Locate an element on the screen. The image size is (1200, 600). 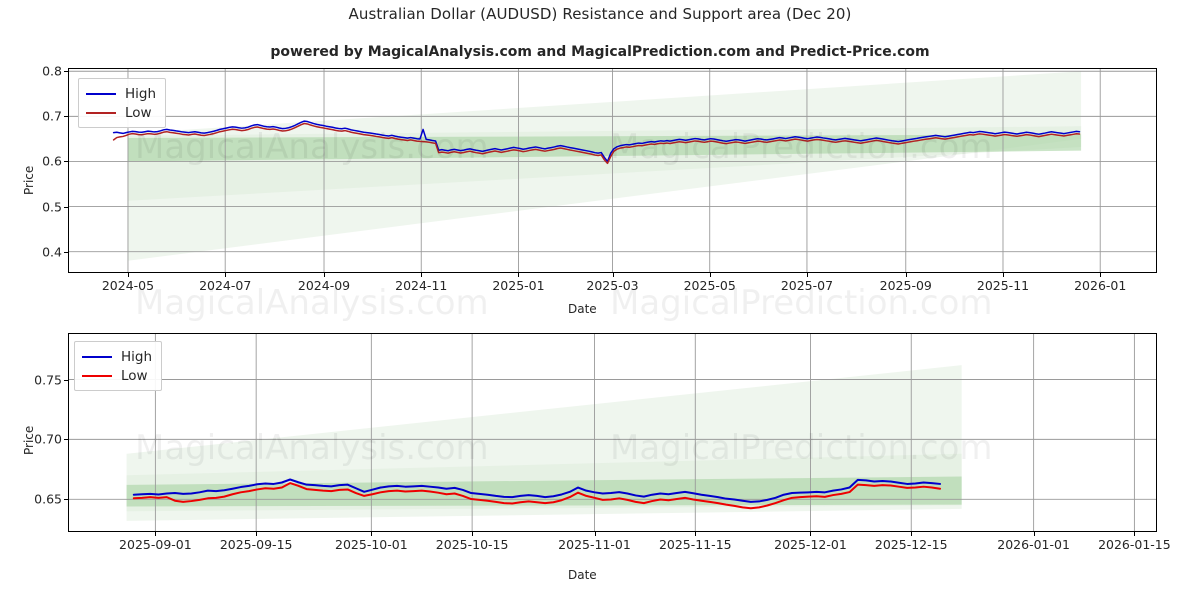
x-tick-label: 2025-10-01 is located at coordinates (371, 544).